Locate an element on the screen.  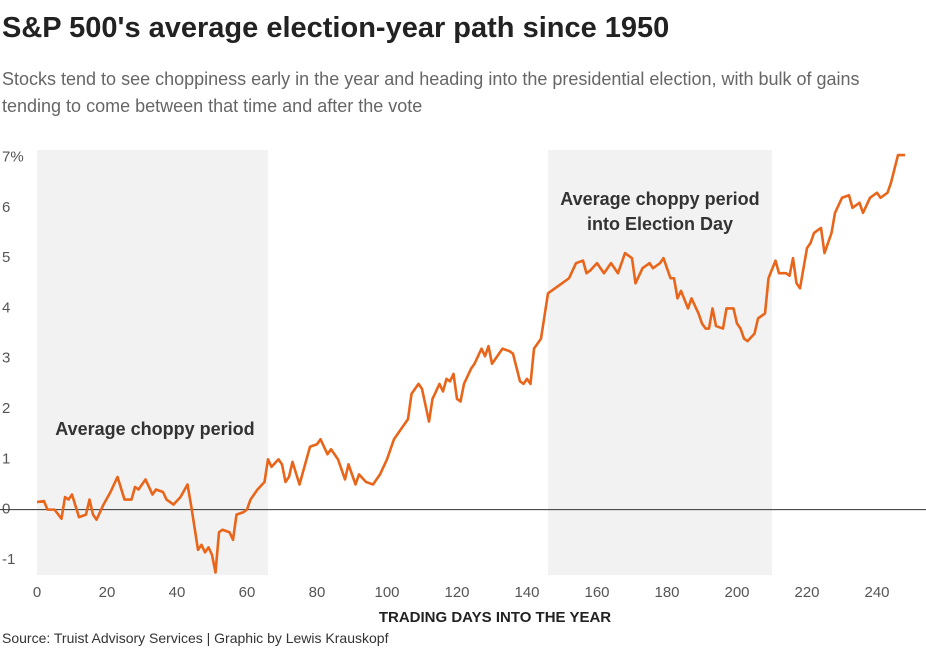
y-tick-label: 2 is located at coordinates (6, 408).